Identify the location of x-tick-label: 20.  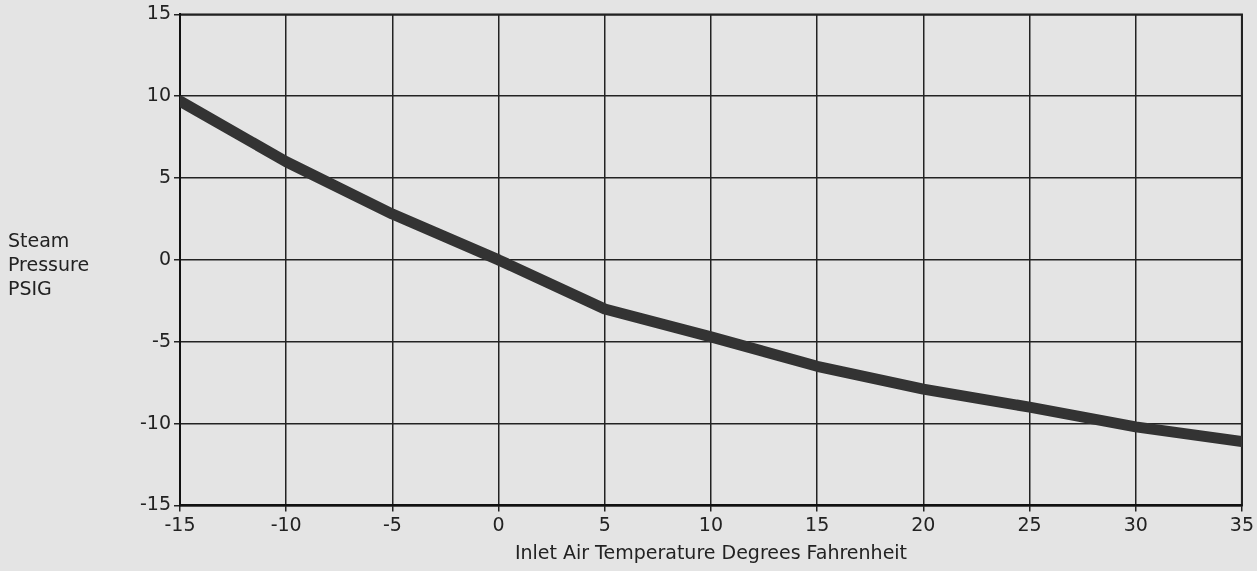
(923, 523).